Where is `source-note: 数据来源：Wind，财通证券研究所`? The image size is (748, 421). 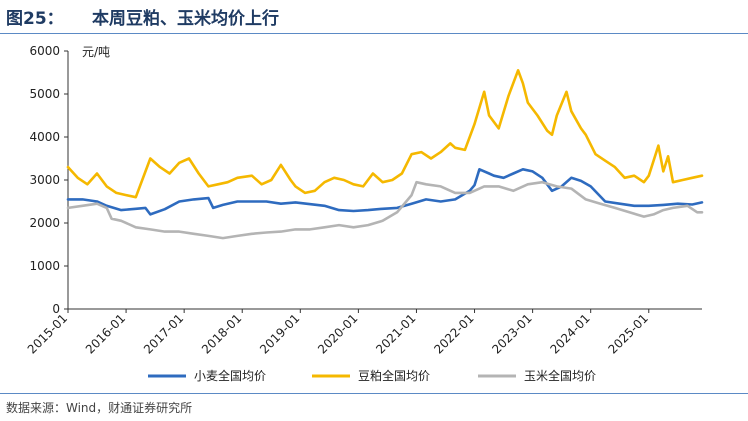 source-note: 数据来源：Wind，财通证券研究所 is located at coordinates (99, 408).